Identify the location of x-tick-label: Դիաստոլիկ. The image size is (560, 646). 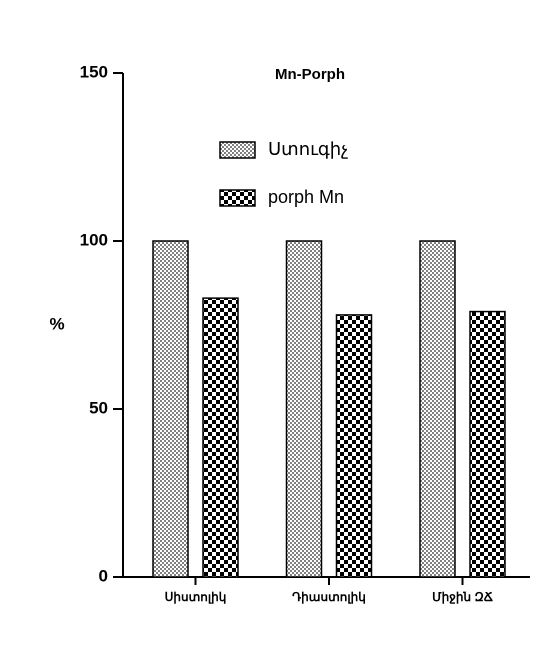
(329, 597).